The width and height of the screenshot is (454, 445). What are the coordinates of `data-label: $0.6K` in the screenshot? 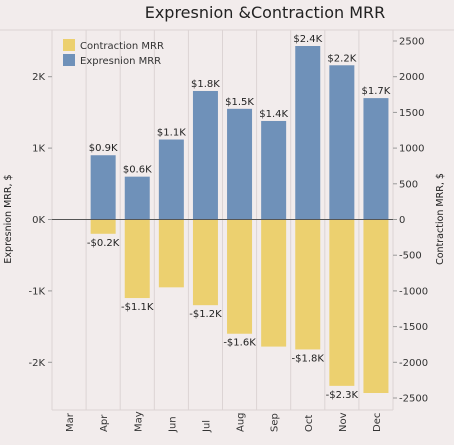 It's located at (137, 170).